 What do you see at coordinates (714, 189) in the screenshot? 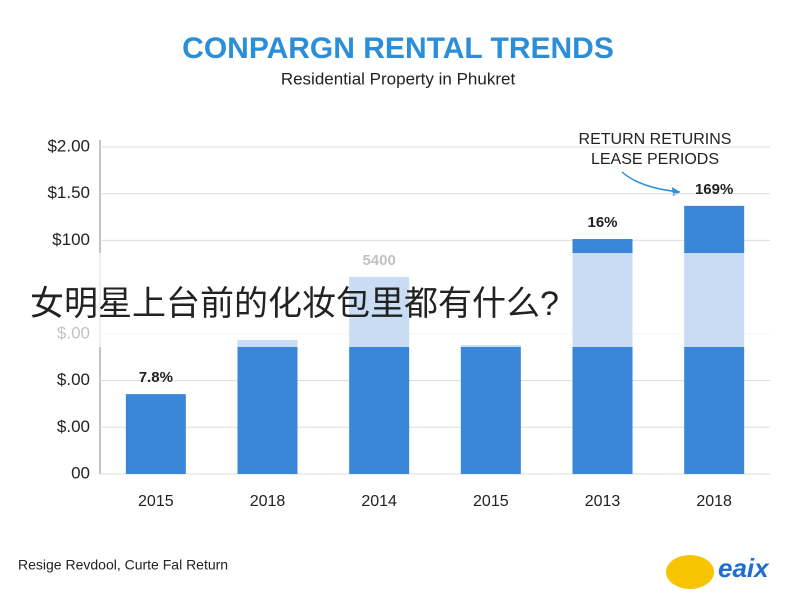
I see `bar-label: 169%` at bounding box center [714, 189].